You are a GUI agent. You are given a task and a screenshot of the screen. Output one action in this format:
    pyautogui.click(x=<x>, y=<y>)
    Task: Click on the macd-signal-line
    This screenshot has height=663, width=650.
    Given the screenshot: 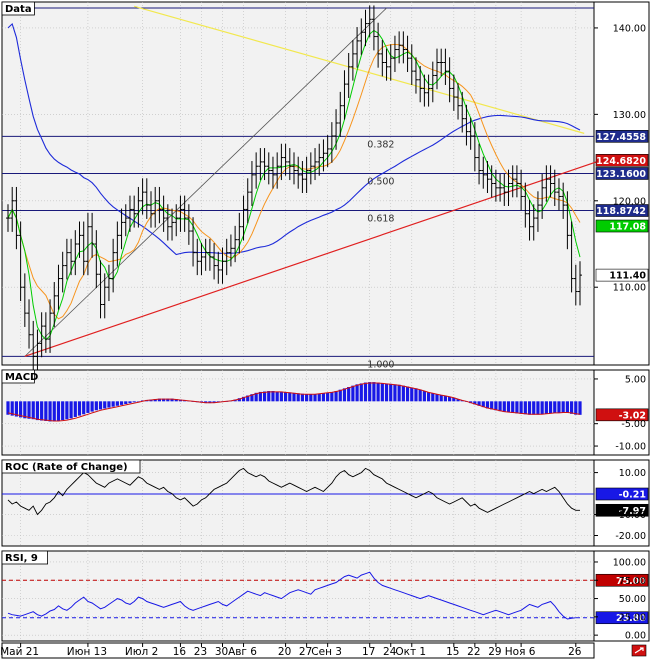 What is the action you would take?
    pyautogui.click(x=294, y=402)
    